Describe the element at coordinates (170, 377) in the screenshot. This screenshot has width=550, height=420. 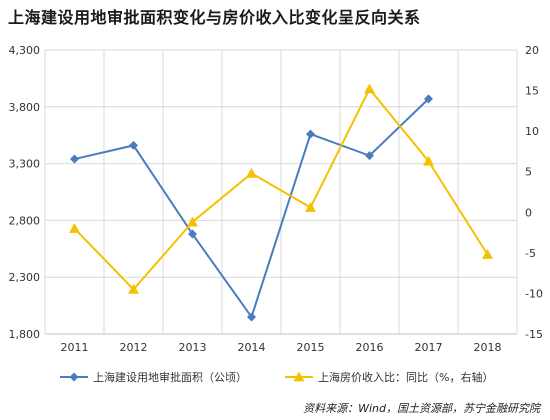
I see `legend-label-1: 上海建设用地审批面积（公顷）` at that location.